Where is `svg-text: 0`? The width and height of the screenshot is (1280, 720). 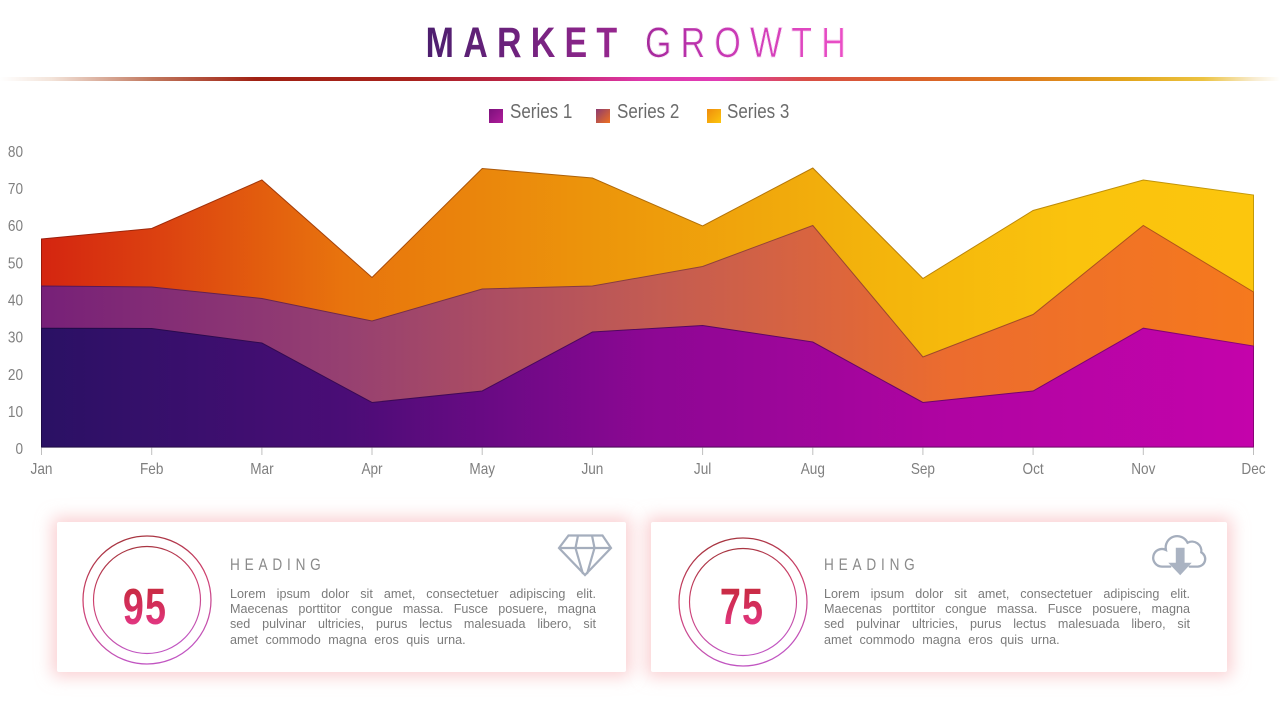
svg-text: 0 is located at coordinates (19, 449).